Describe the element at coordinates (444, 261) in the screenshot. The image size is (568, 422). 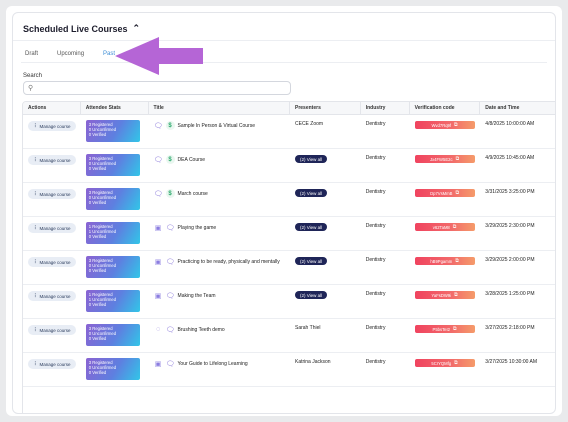
I see `verification-code-badge: hB9Pgamm ⧉` at that location.